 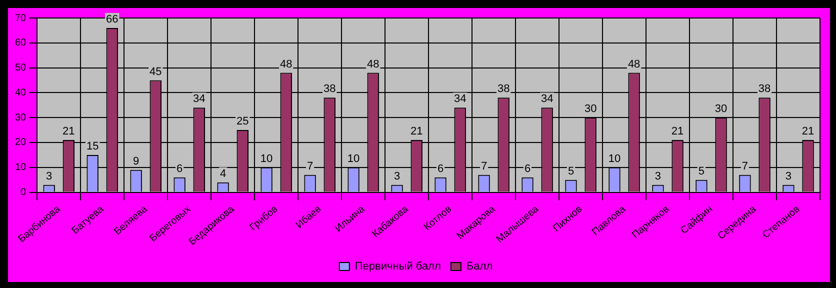 I want to click on data-label: 45, so click(x=156, y=72).